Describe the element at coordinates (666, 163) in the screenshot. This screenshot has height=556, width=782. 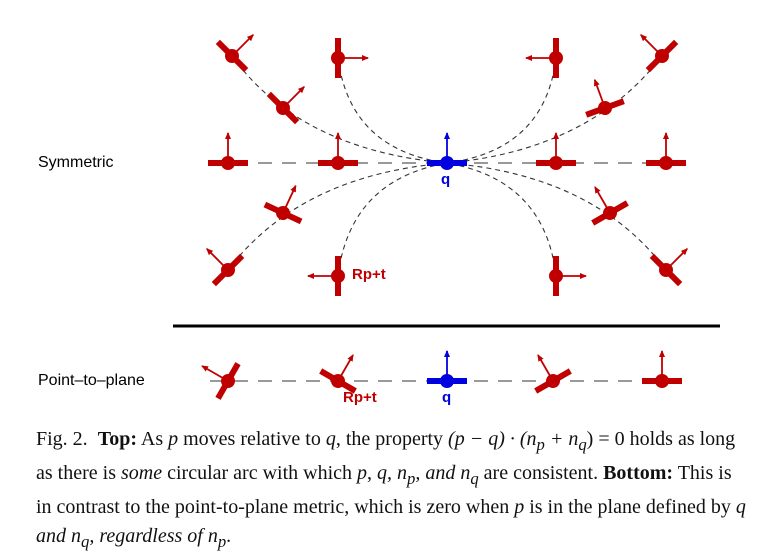
I see `point-mr-outer-dot` at that location.